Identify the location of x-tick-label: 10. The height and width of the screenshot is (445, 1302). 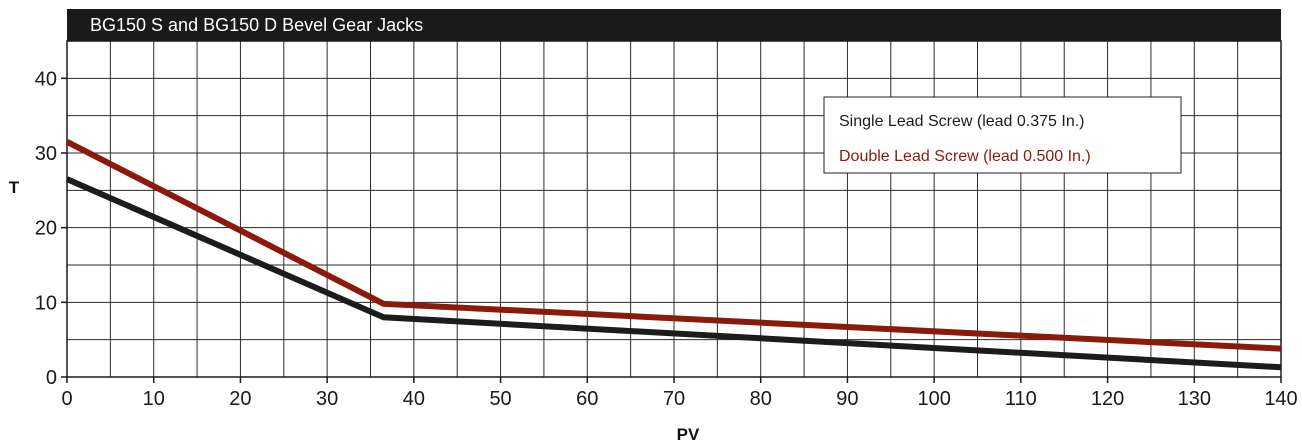
(154, 399).